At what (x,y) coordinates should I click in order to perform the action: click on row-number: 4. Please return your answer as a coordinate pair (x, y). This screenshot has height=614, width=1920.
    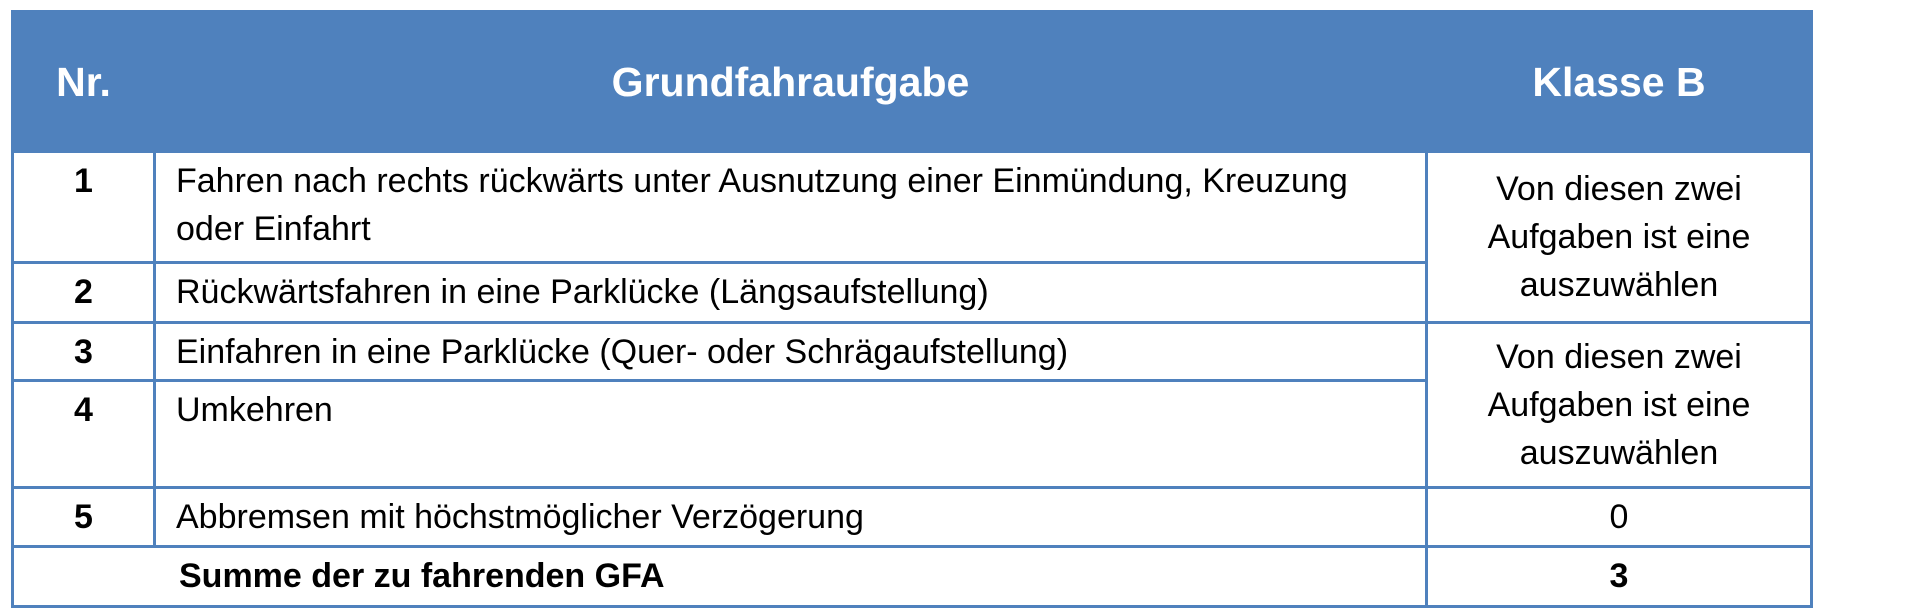
    Looking at the image, I should click on (83, 434).